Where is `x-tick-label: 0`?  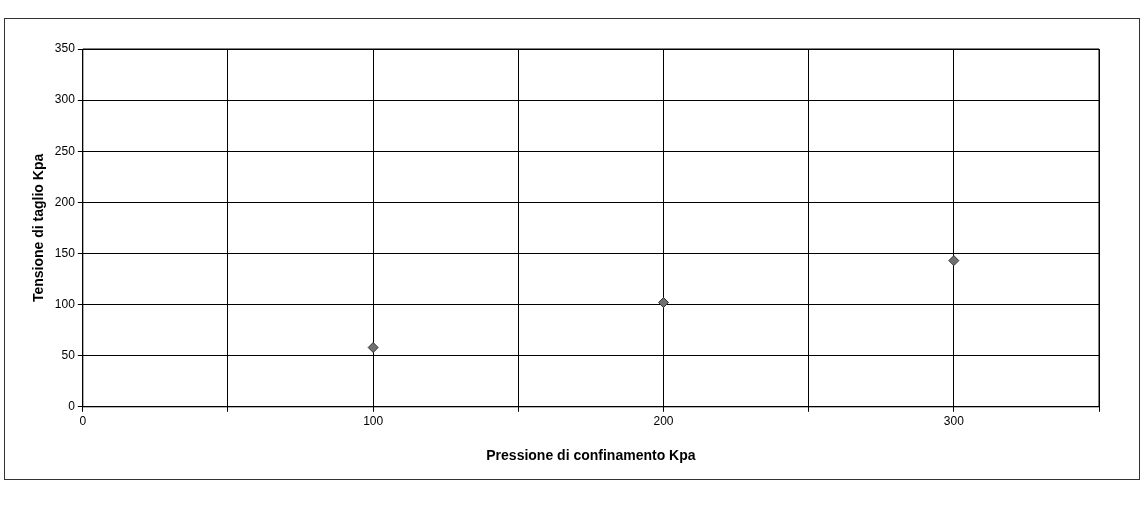 x-tick-label: 0 is located at coordinates (83, 421).